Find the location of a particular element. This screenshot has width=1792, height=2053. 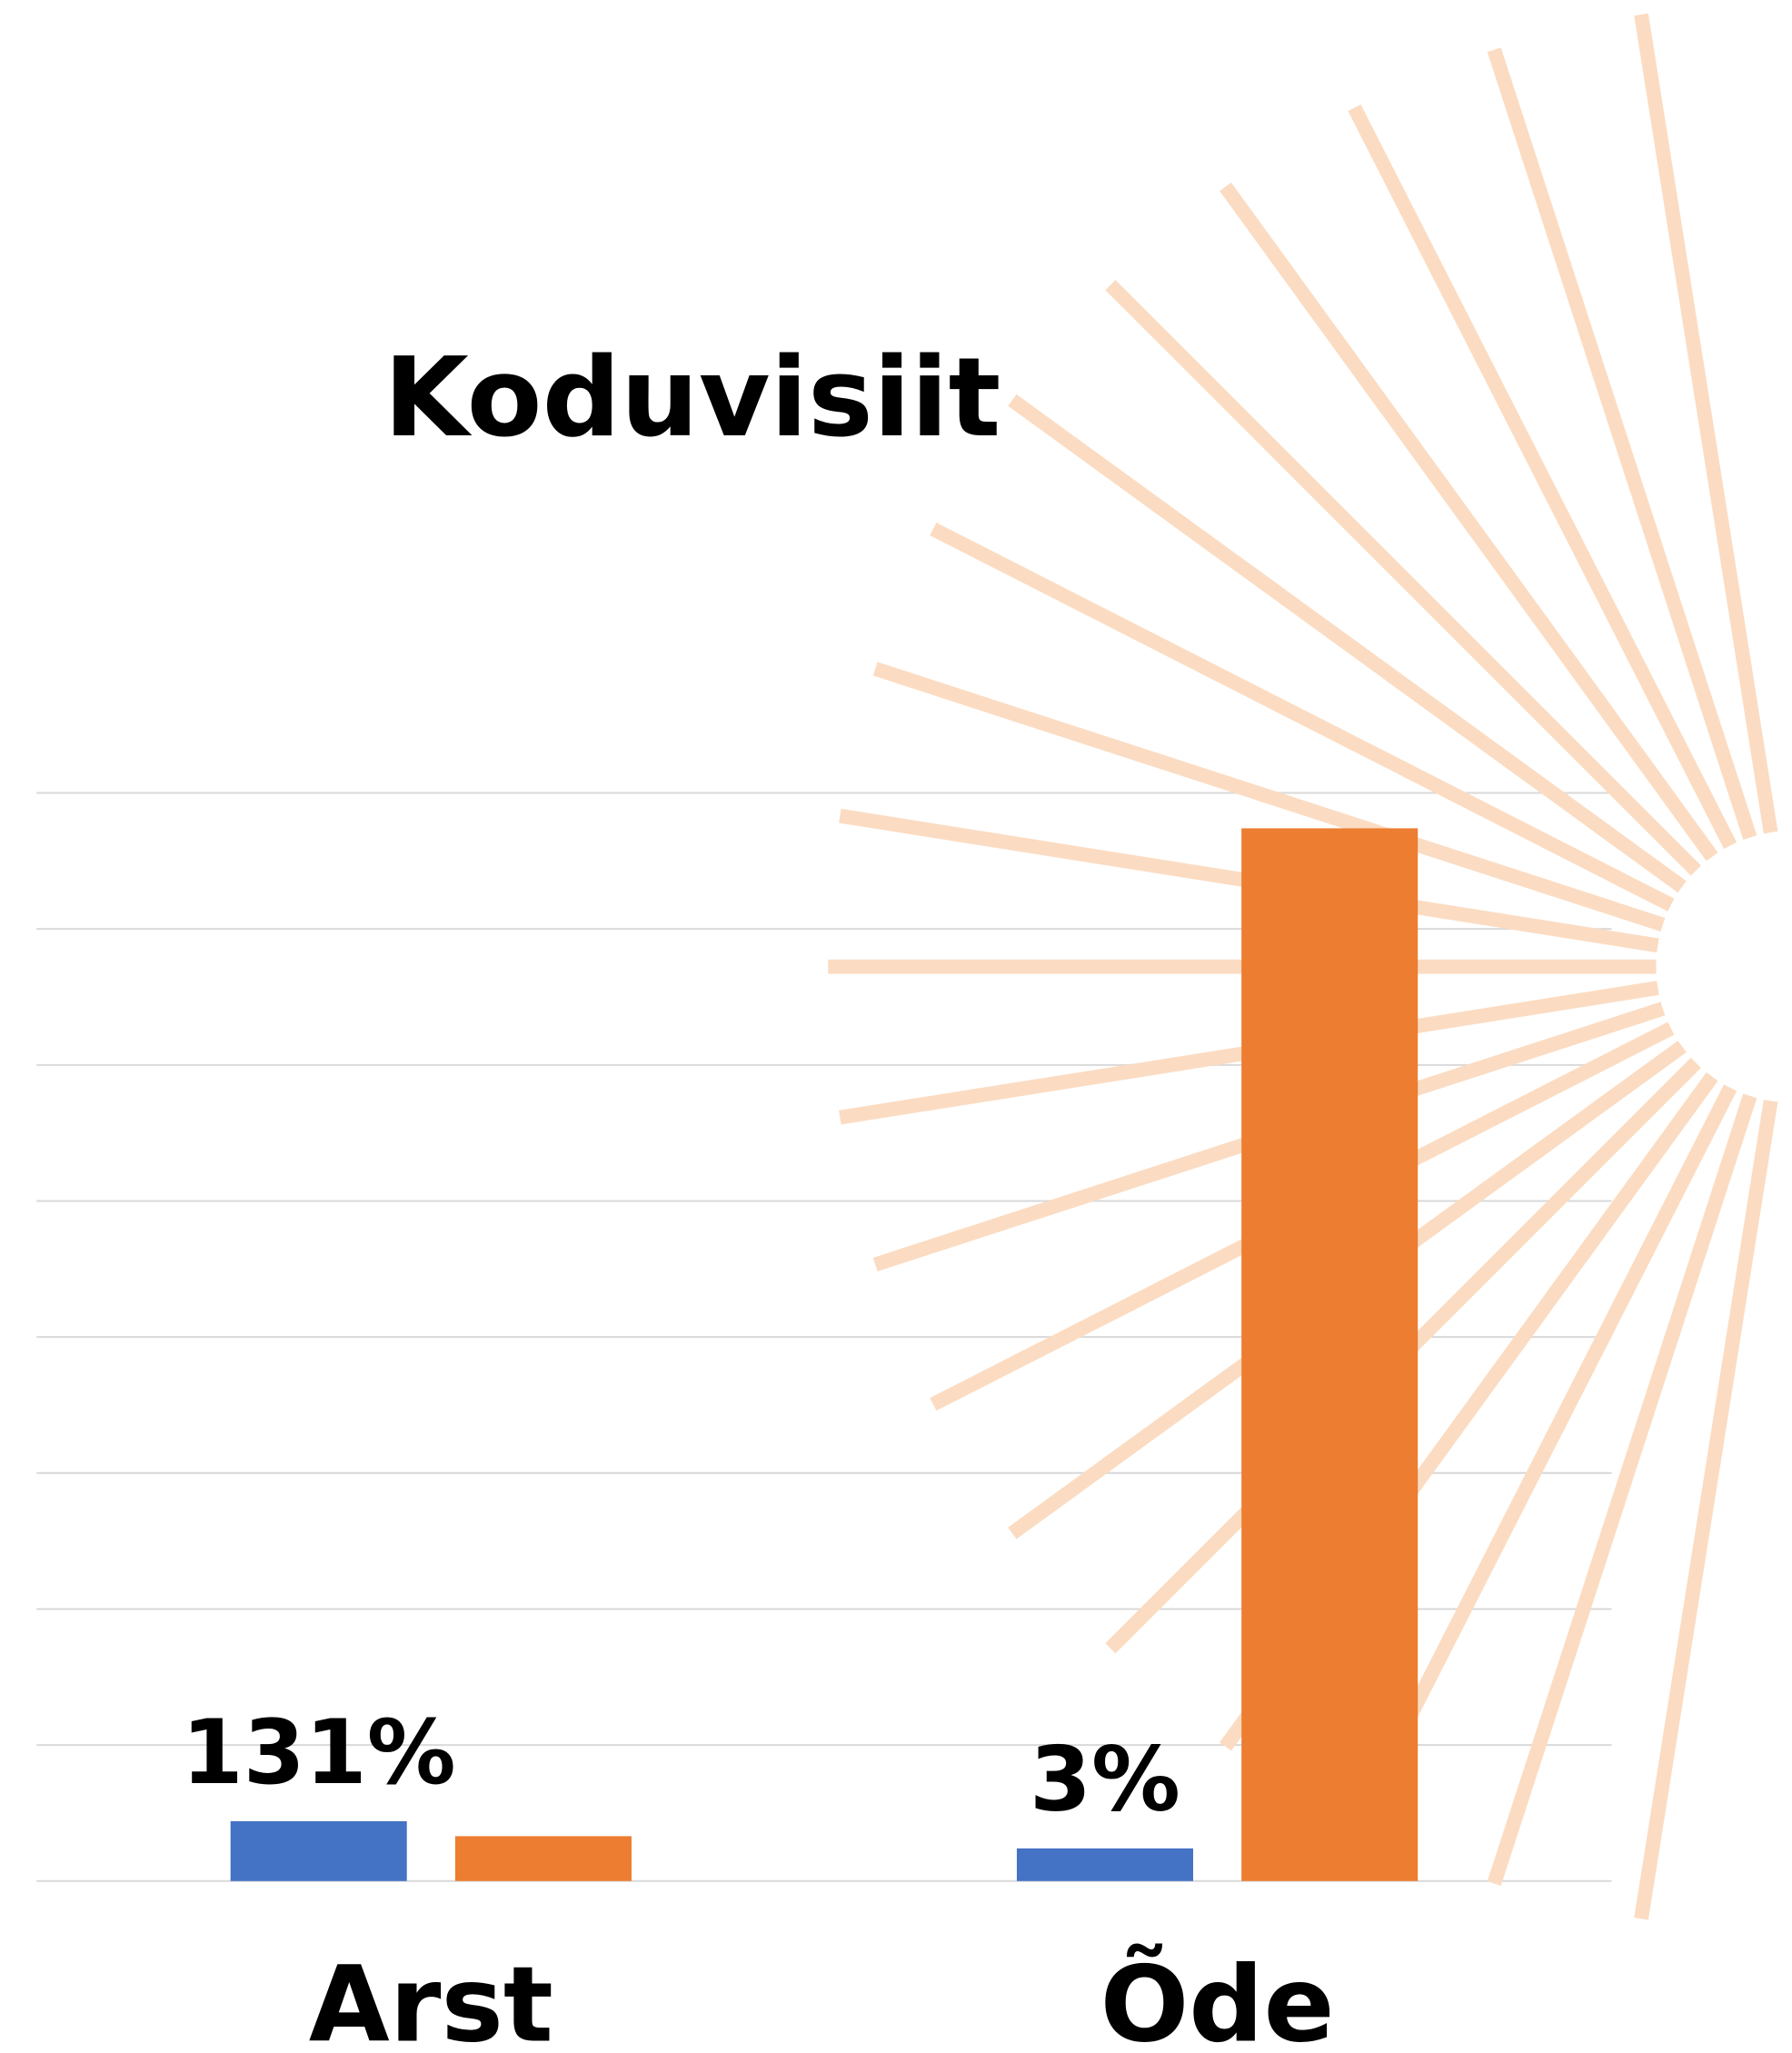

x-tick-label: Õde is located at coordinates (1217, 1998).